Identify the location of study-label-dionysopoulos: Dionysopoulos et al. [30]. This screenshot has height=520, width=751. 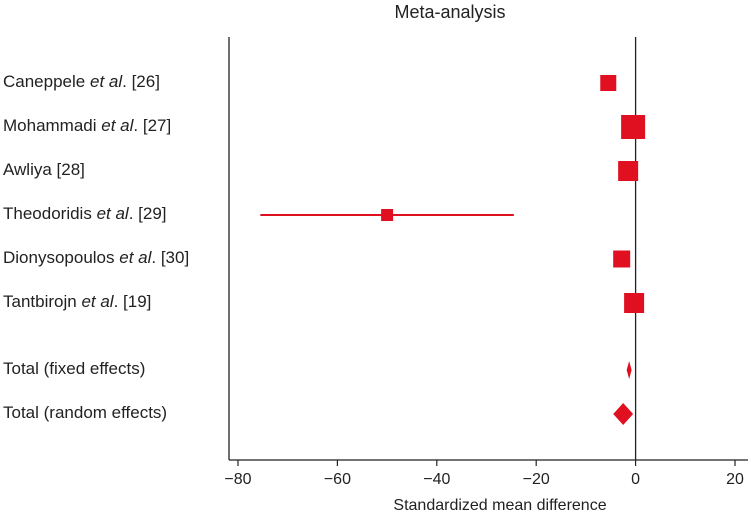
(96, 257).